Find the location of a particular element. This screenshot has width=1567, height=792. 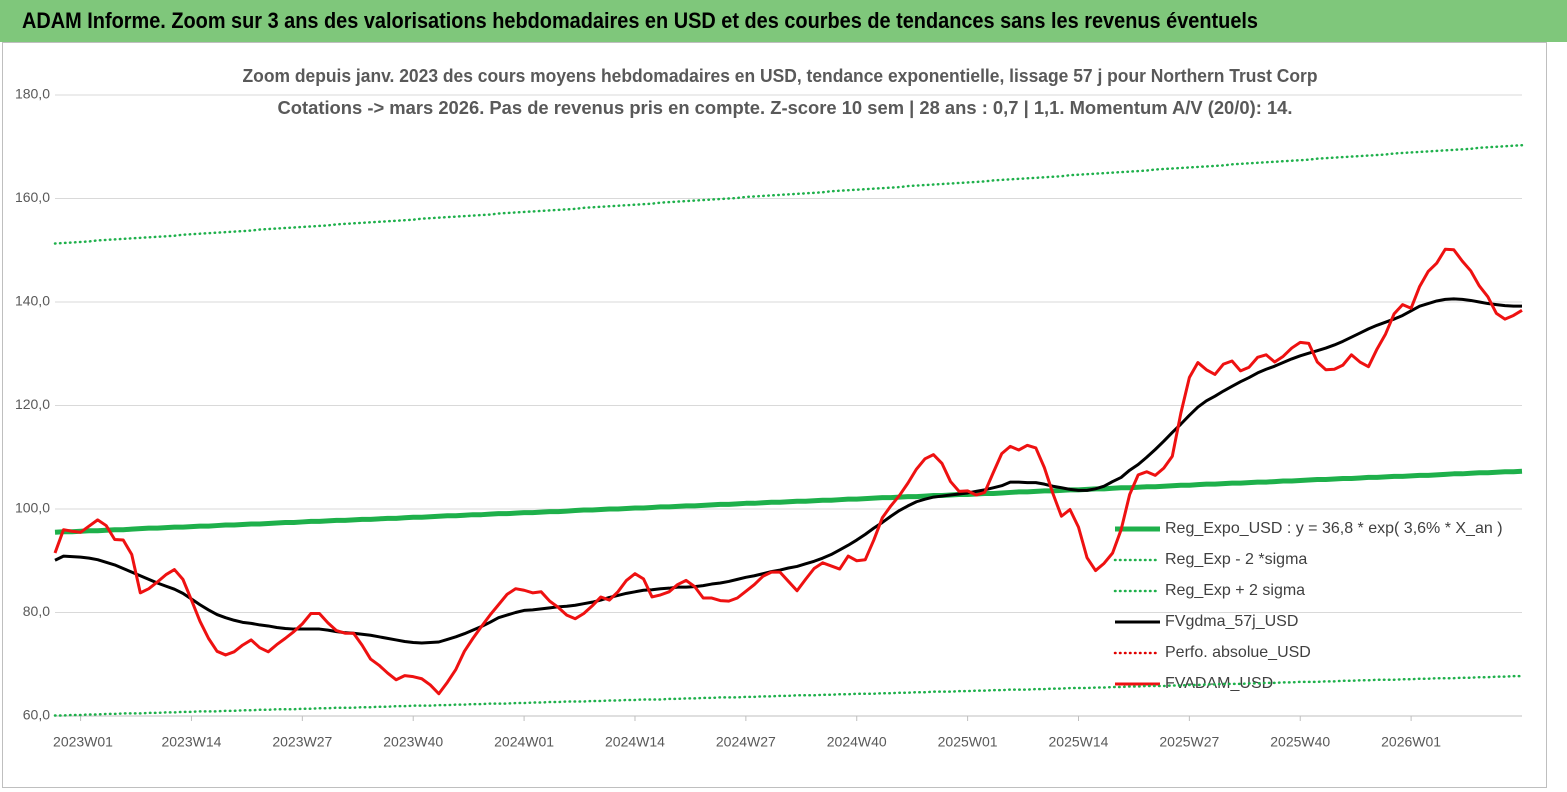

x-tick-label: 2023W01 is located at coordinates (83, 742).